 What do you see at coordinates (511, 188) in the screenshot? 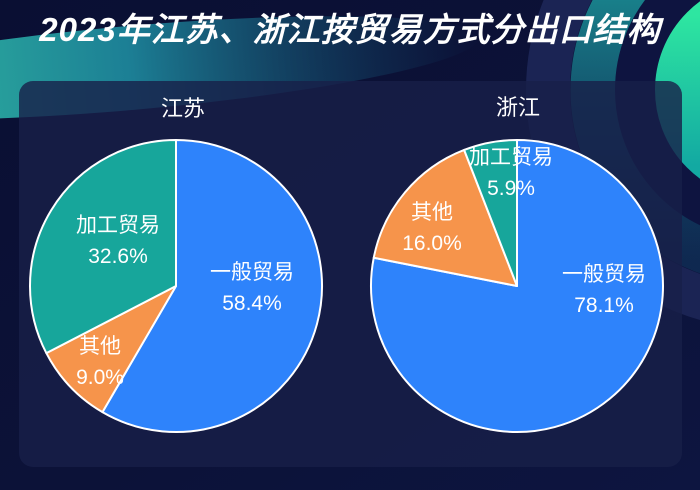
I see `slice-percent: 5.9%` at bounding box center [511, 188].